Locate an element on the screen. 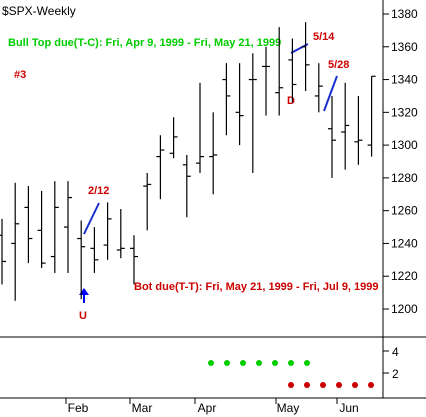  y-tick-label: 1280 is located at coordinates (404, 178).